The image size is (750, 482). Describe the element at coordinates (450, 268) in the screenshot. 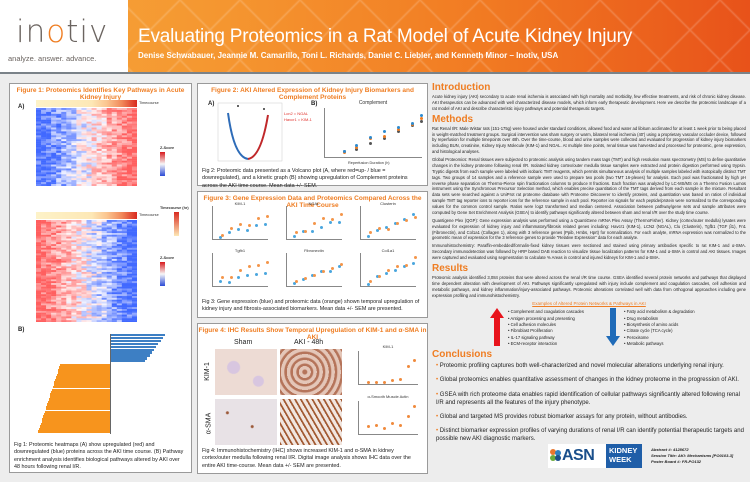

I see `results-heading: Results` at that location.